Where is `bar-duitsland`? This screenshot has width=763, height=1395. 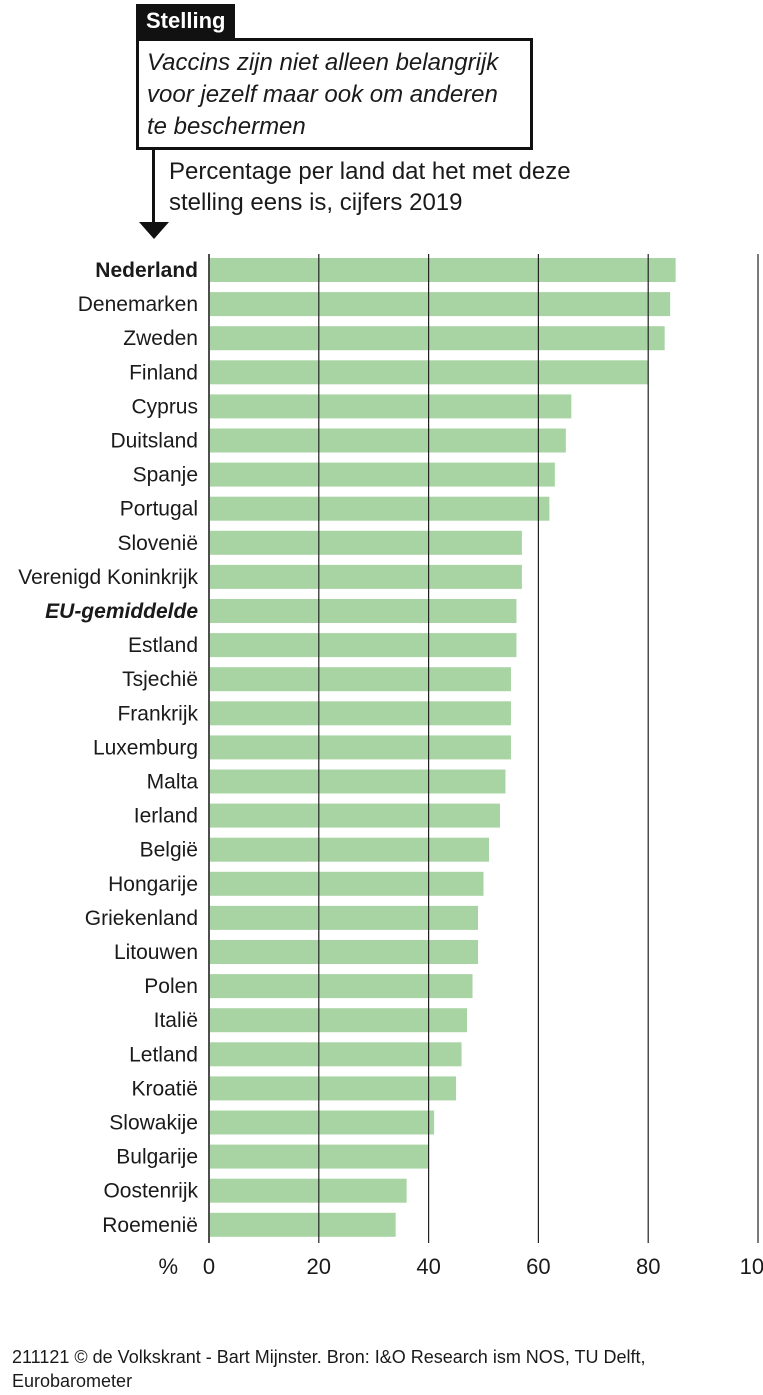
bar-duitsland is located at coordinates (388, 440).